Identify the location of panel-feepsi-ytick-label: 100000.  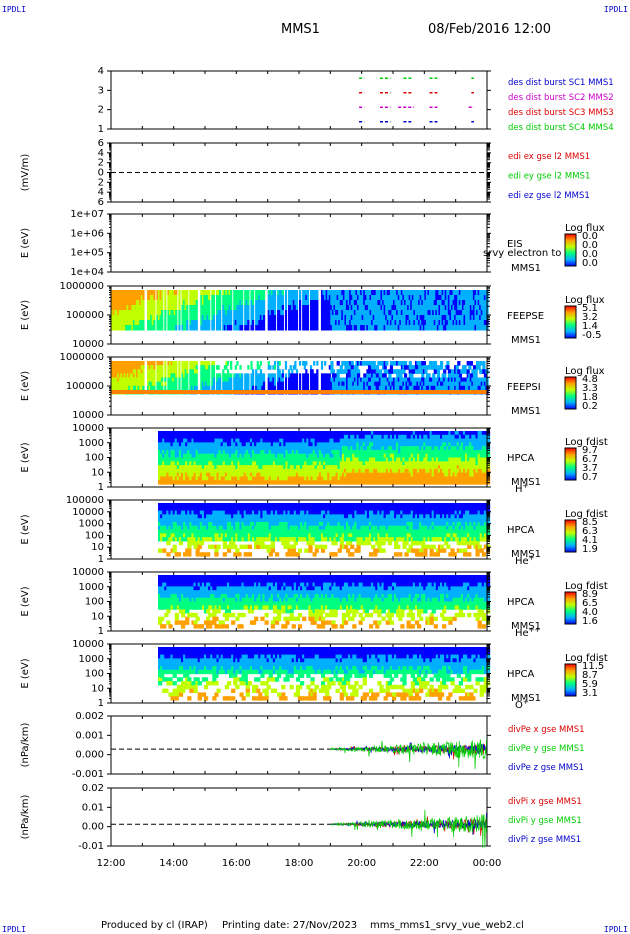
(85, 386).